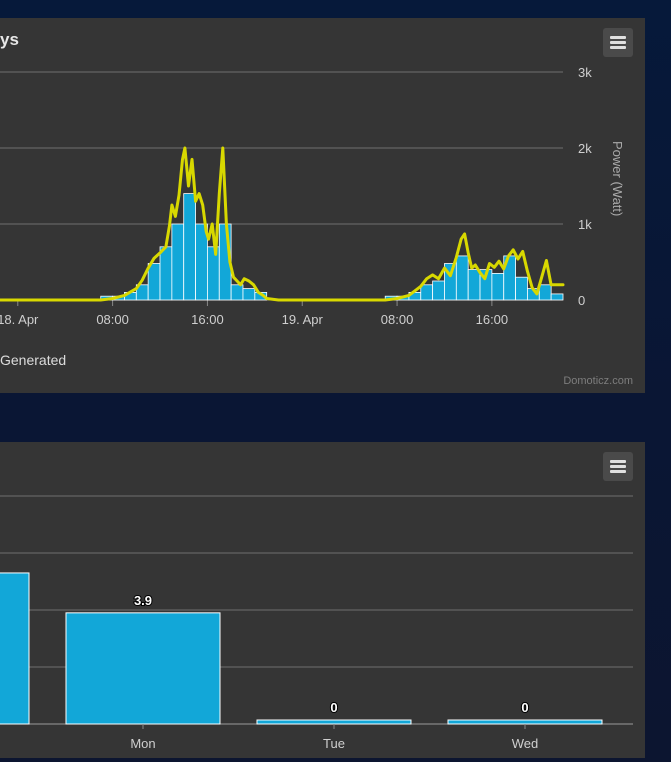  Describe the element at coordinates (617, 178) in the screenshot. I see `y-axis-title: Power (Watt)` at that location.